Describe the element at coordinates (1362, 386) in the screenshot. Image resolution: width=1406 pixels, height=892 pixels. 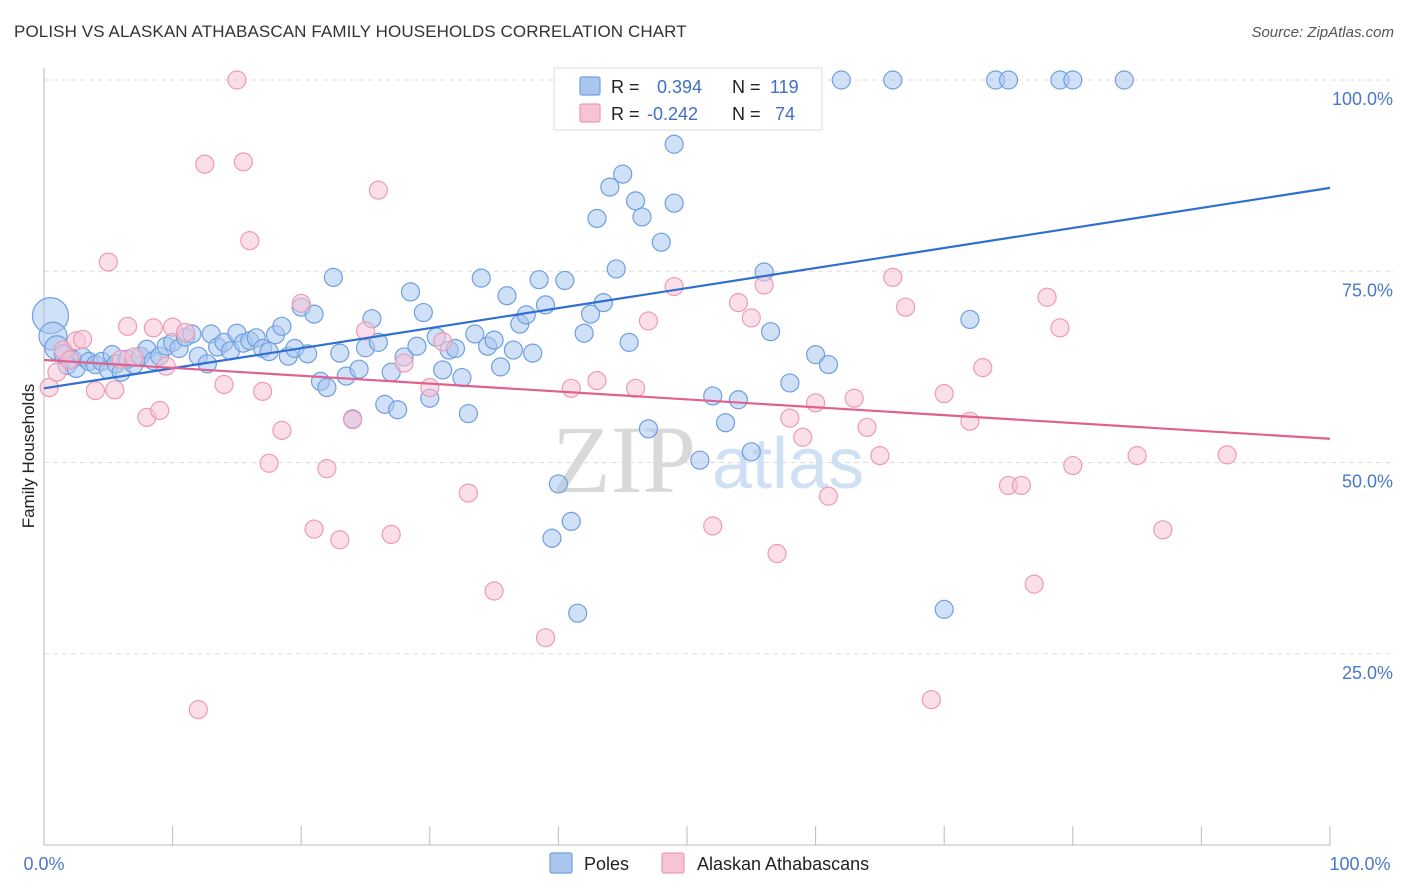
I see `y-tick-labels: 25.0% 50.0% 75.0% 100.0%` at that location.